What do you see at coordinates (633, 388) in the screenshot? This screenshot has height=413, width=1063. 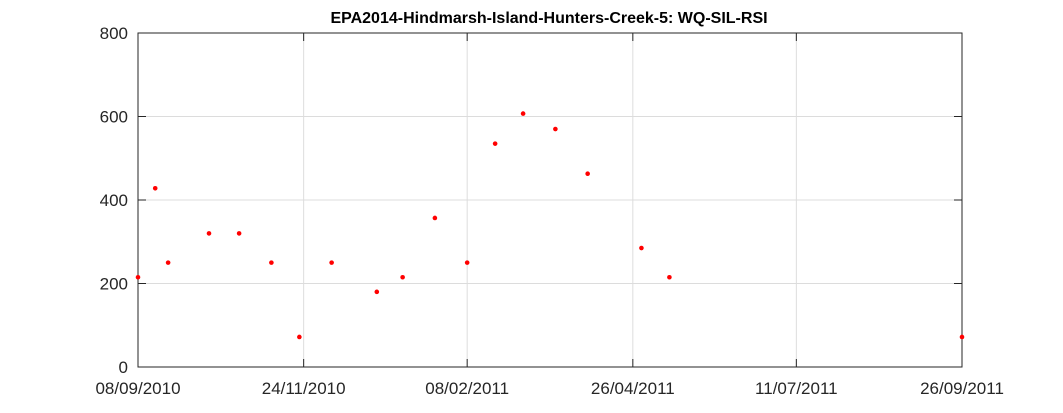 I see `x-tick-label: 26/04/2011` at bounding box center [633, 388].